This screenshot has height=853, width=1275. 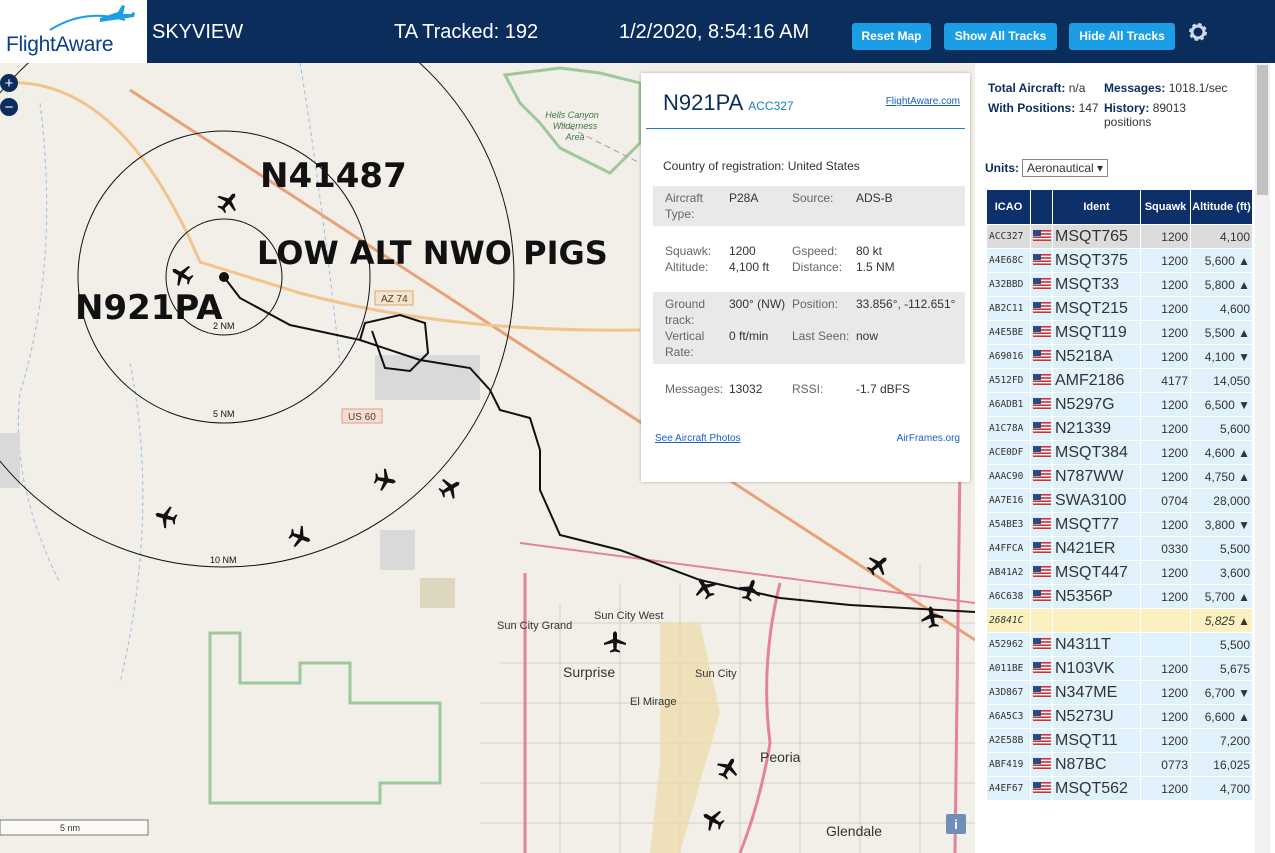 I want to click on aircraft-row: A32BBD MSQT33 1200 5,800 ▲, so click(x=1119, y=284).